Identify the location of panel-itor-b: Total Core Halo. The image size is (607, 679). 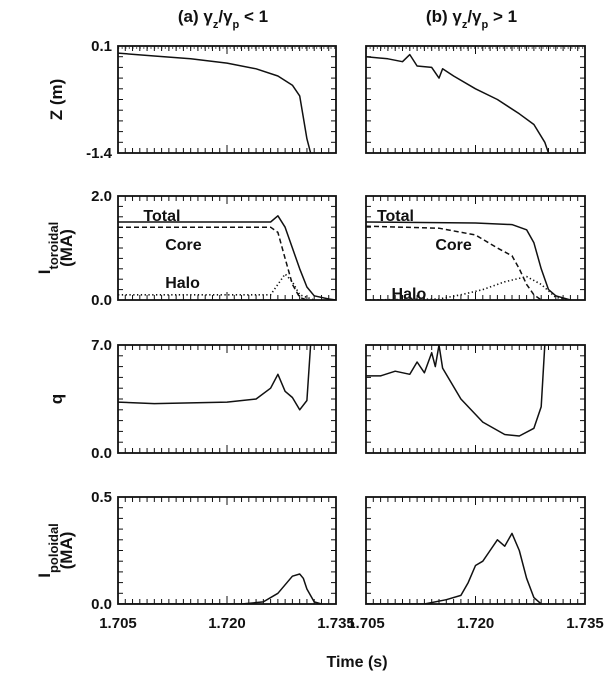
(475, 249).